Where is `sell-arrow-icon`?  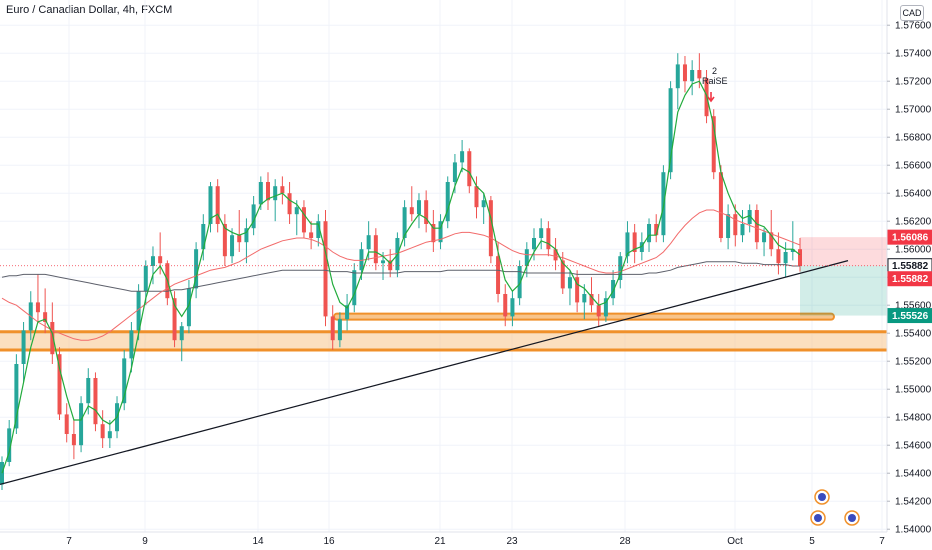 sell-arrow-icon is located at coordinates (711, 97).